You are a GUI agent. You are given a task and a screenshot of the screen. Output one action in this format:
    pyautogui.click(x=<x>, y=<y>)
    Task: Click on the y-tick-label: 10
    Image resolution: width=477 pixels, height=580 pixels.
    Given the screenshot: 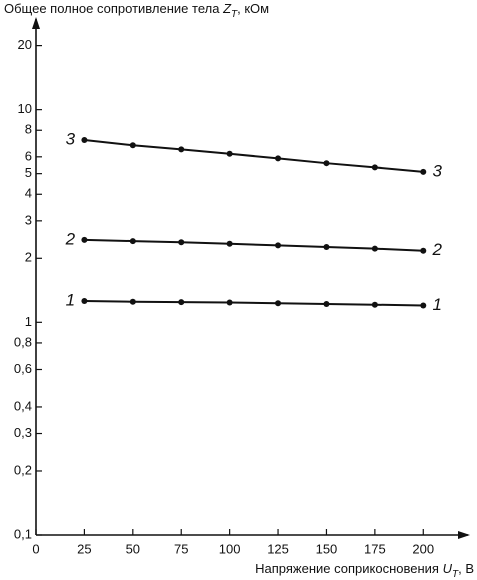 What is the action you would take?
    pyautogui.click(x=25, y=108)
    